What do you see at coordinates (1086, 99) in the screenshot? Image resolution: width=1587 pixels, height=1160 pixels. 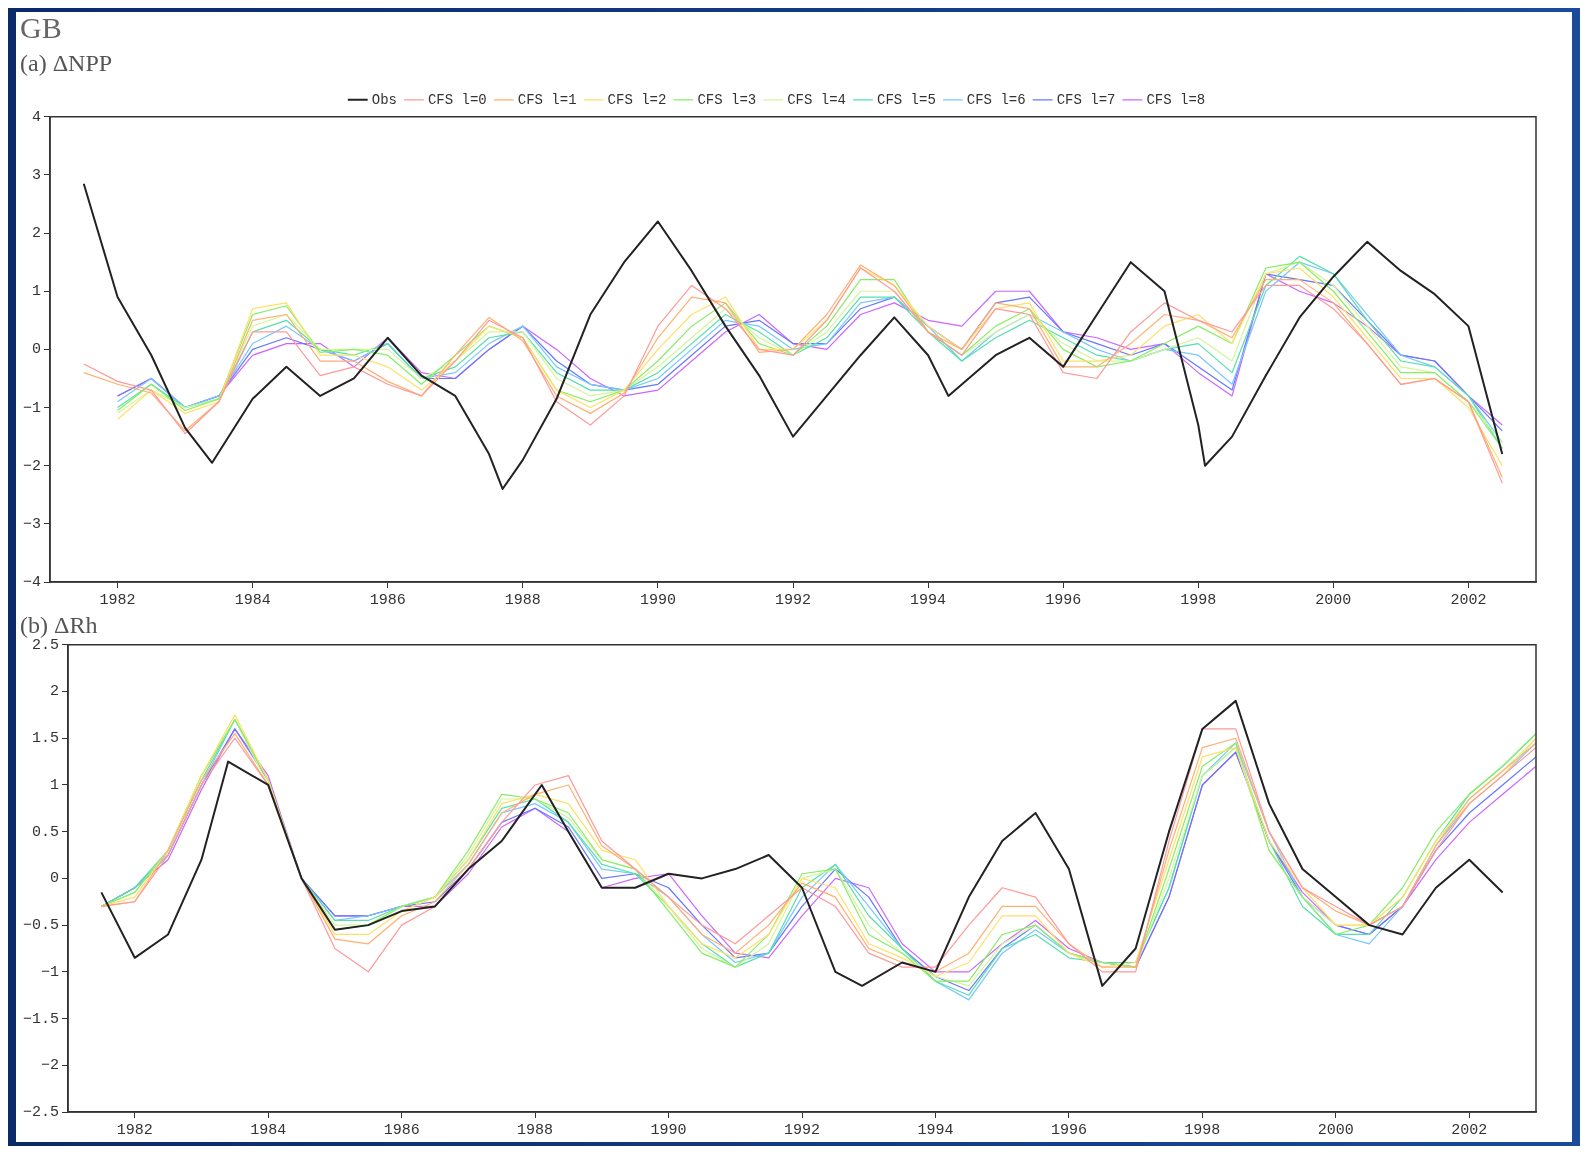 I see `legend-label: CFS l=7` at bounding box center [1086, 99].